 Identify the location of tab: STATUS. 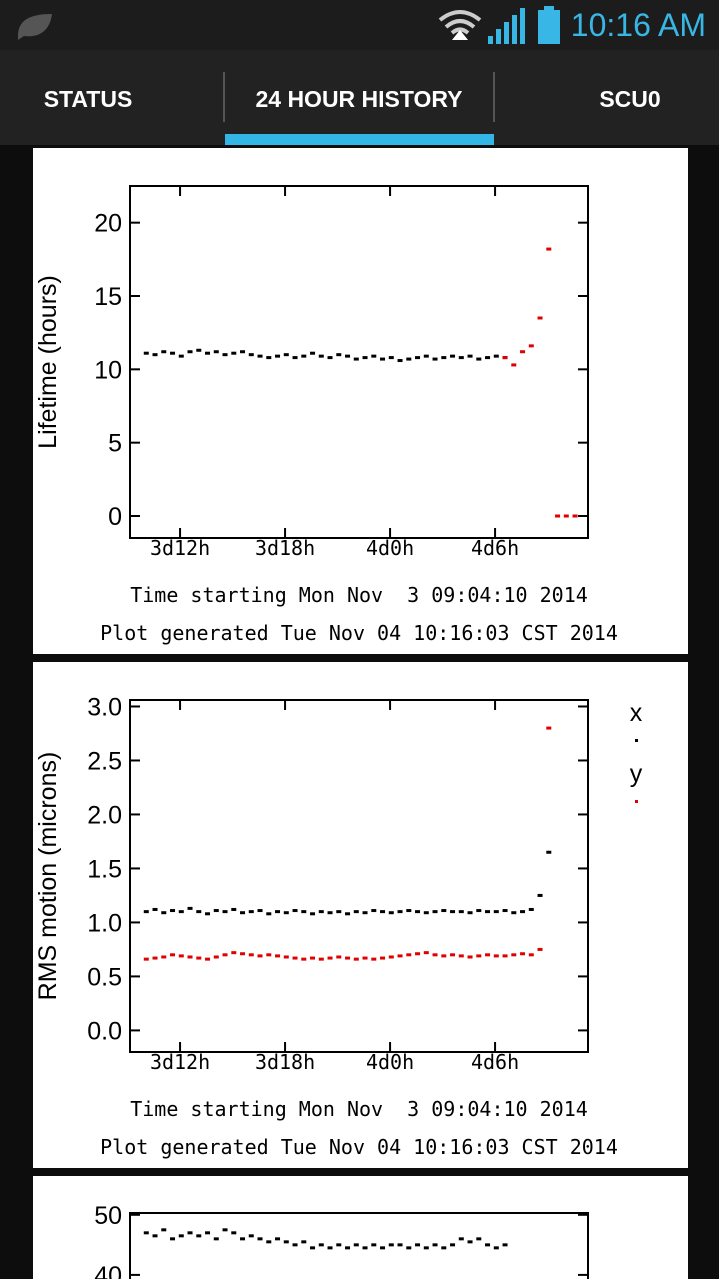
(88, 99).